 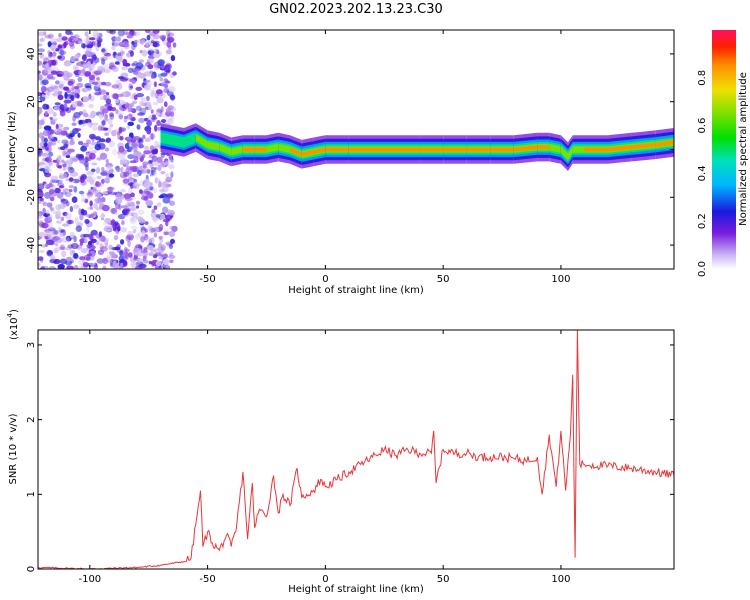 What do you see at coordinates (31, 54) in the screenshot?
I see `y-tick-label: 40` at bounding box center [31, 54].